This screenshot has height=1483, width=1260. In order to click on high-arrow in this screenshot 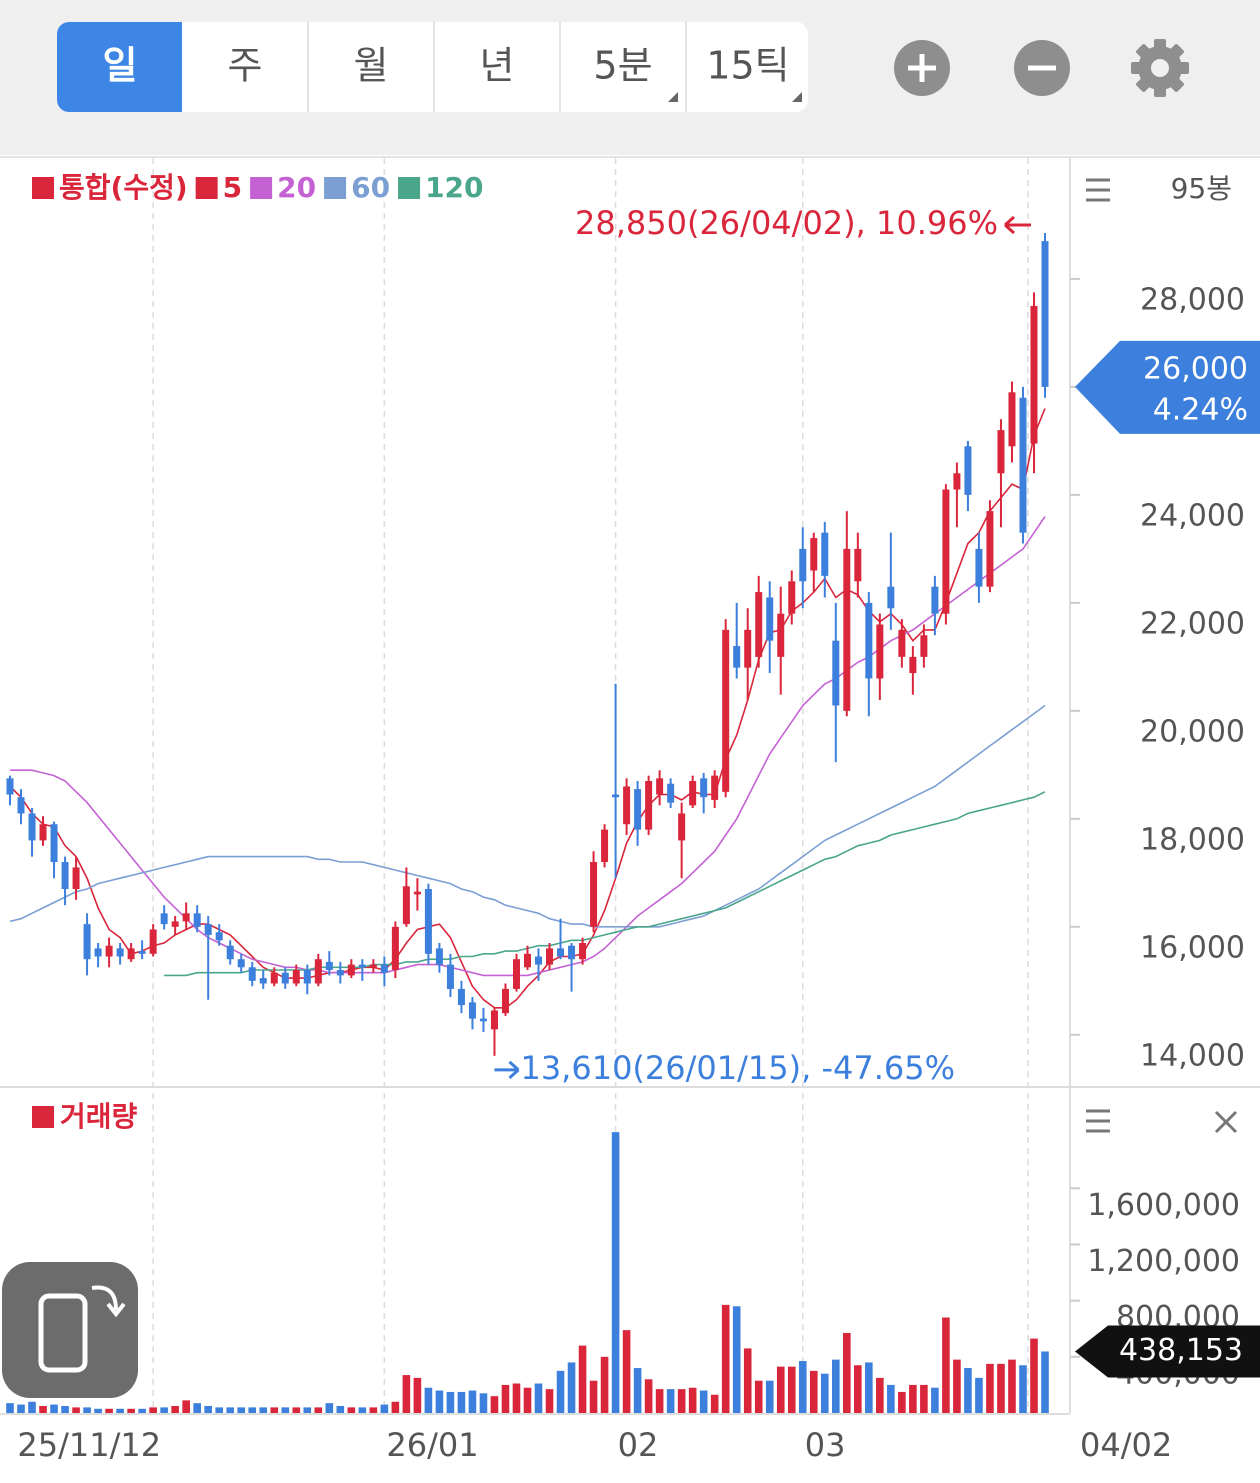, I will do `click(1017, 225)`.